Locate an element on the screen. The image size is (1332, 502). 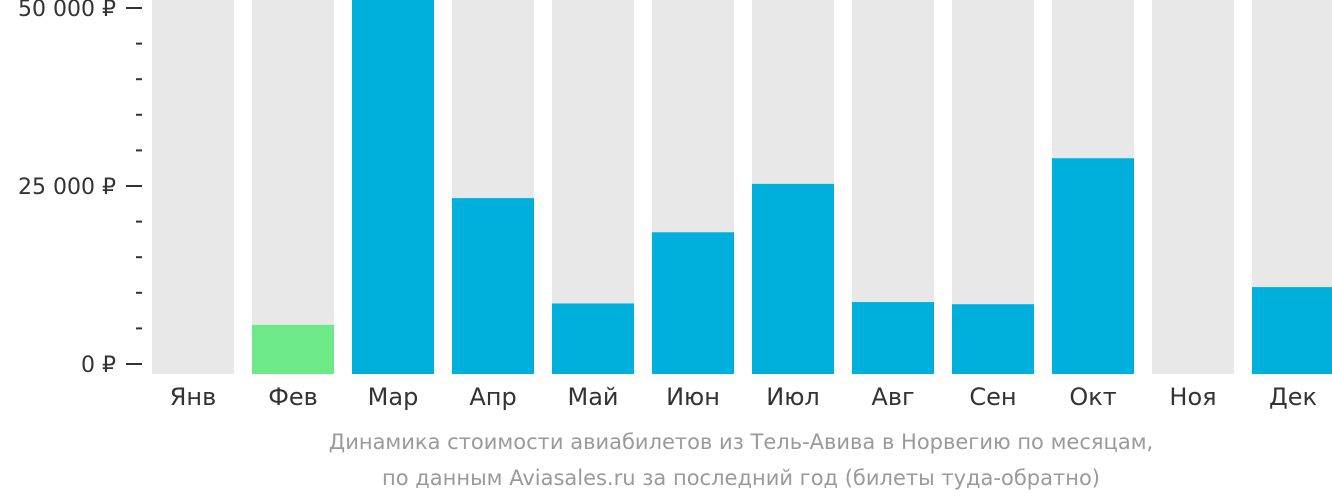
x-axis-labels: Янв Фев Мар Апр Май Июн Июл Авг Сен Окт Ноя Дек is located at coordinates (743, 397).